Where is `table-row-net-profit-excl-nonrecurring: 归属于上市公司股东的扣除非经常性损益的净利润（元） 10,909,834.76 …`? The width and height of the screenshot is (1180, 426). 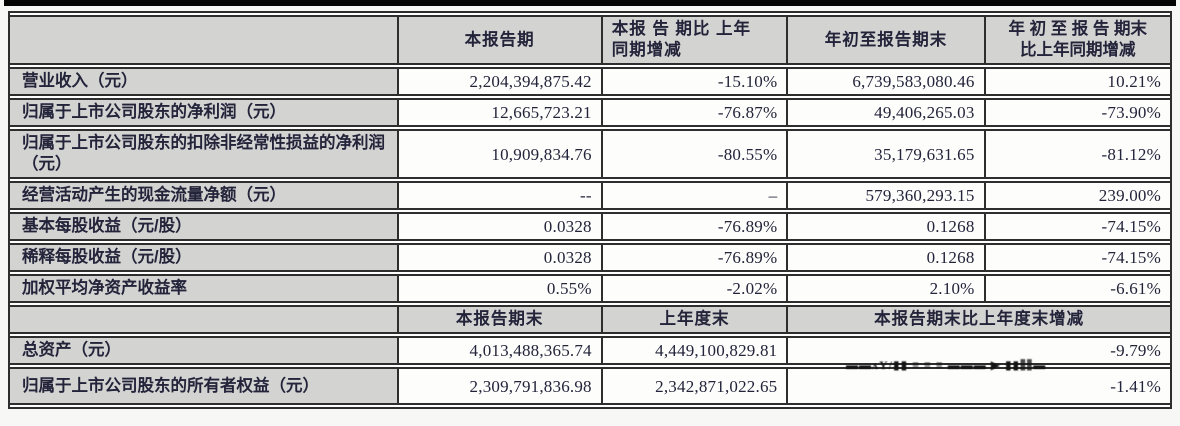 table-row-net-profit-excl-nonrecurring: 归属于上市公司股东的扣除非经常性损益的净利润（元） 10,909,834.76 … is located at coordinates (590, 154).